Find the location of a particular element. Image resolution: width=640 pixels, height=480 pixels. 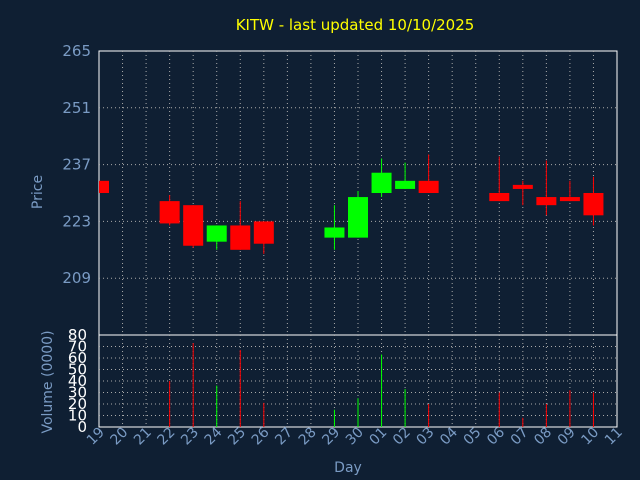

volume-tick-label: 50 is located at coordinates (77, 370).